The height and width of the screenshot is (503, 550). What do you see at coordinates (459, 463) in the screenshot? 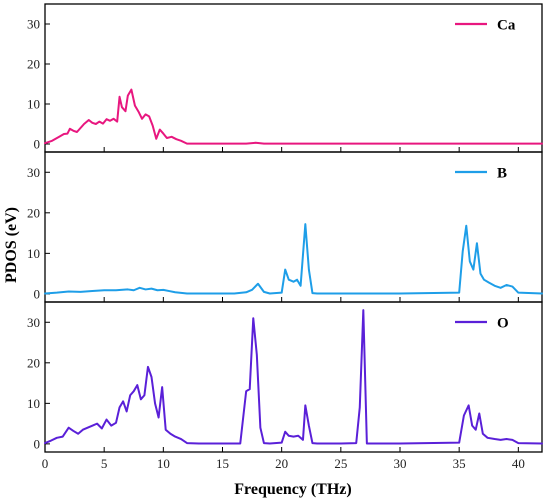
I see `x-tick-label: 35` at bounding box center [459, 463].